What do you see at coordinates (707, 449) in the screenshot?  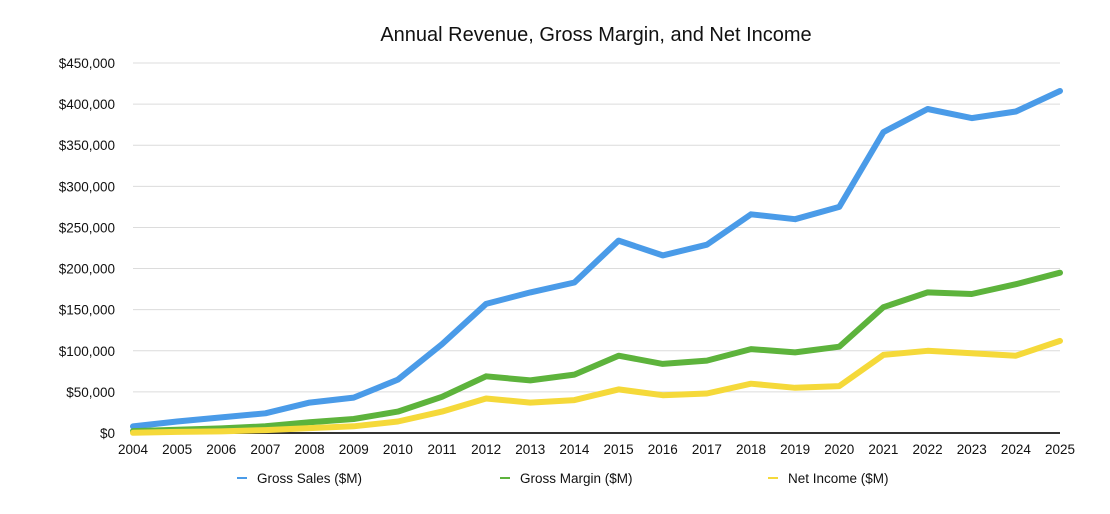 I see `x-tick-label: 2017` at bounding box center [707, 449].